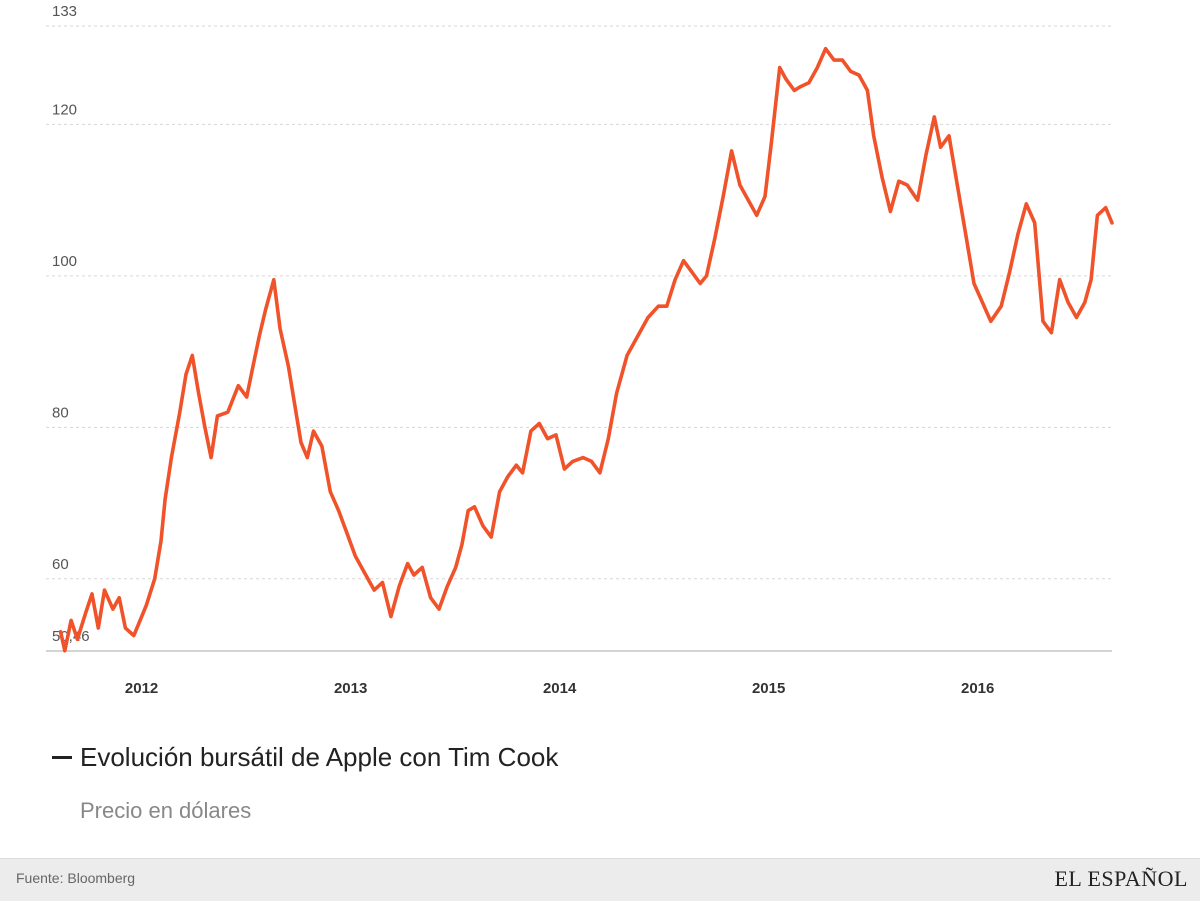 The height and width of the screenshot is (901, 1200). What do you see at coordinates (141, 688) in the screenshot?
I see `x-tick-label: 2012` at bounding box center [141, 688].